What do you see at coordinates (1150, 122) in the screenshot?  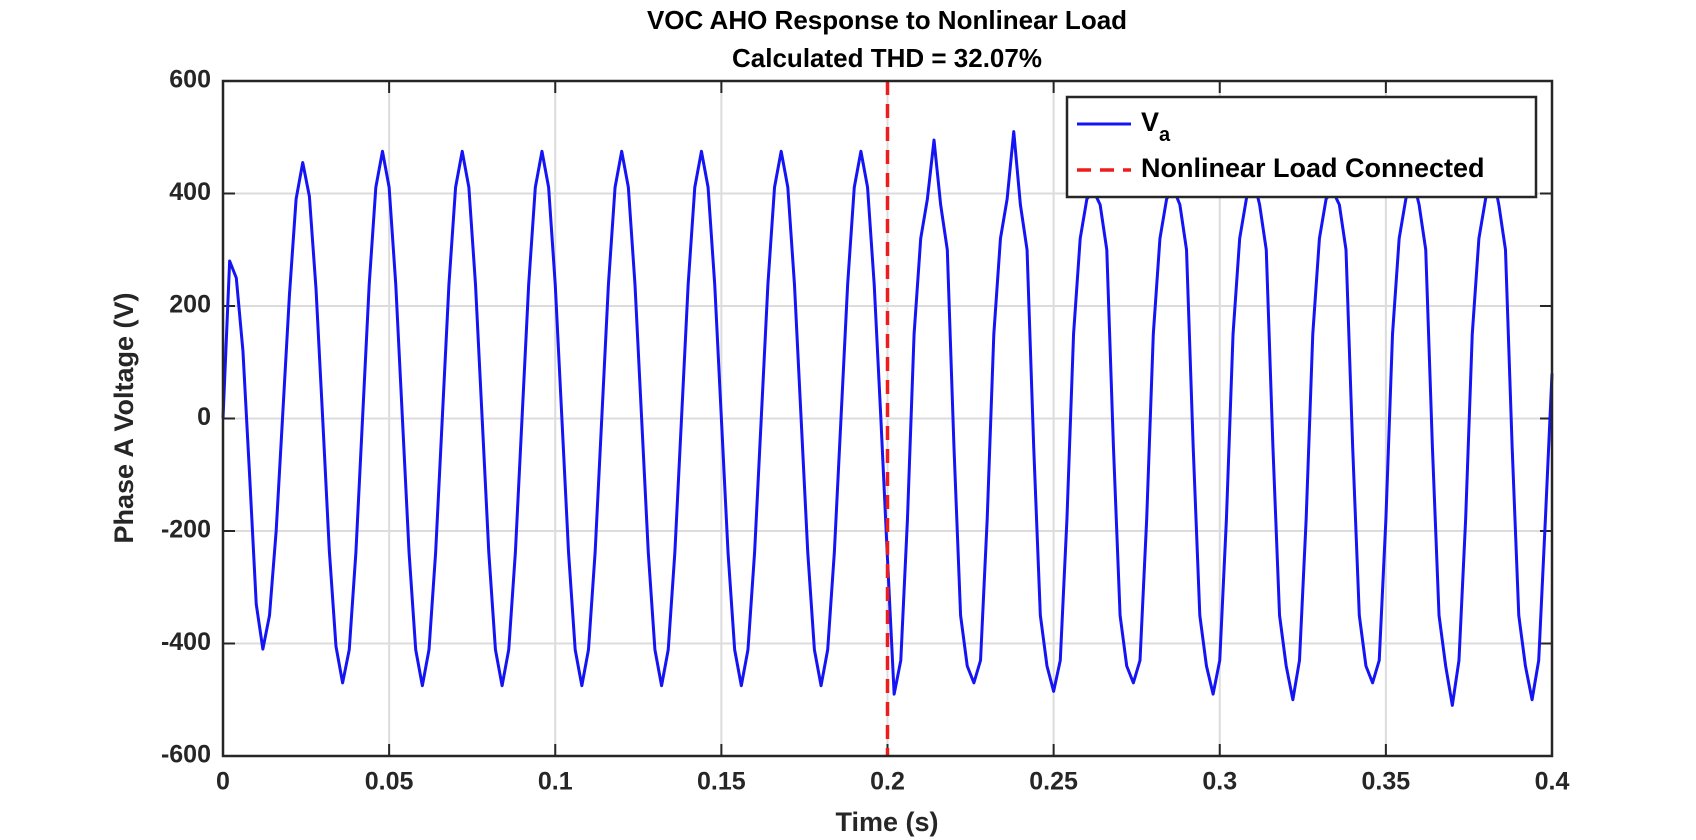 I see `legend-label-main: V` at bounding box center [1150, 122].